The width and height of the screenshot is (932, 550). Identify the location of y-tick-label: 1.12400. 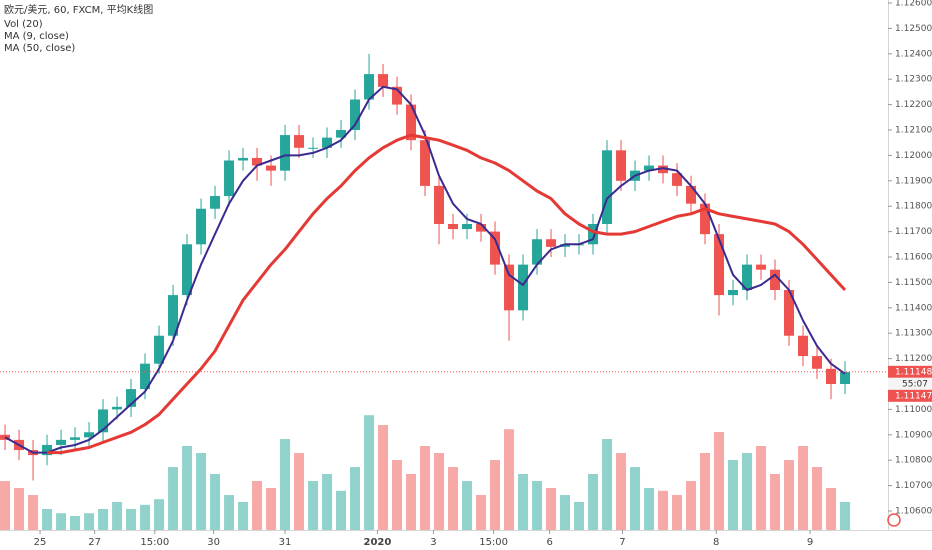
(913, 54).